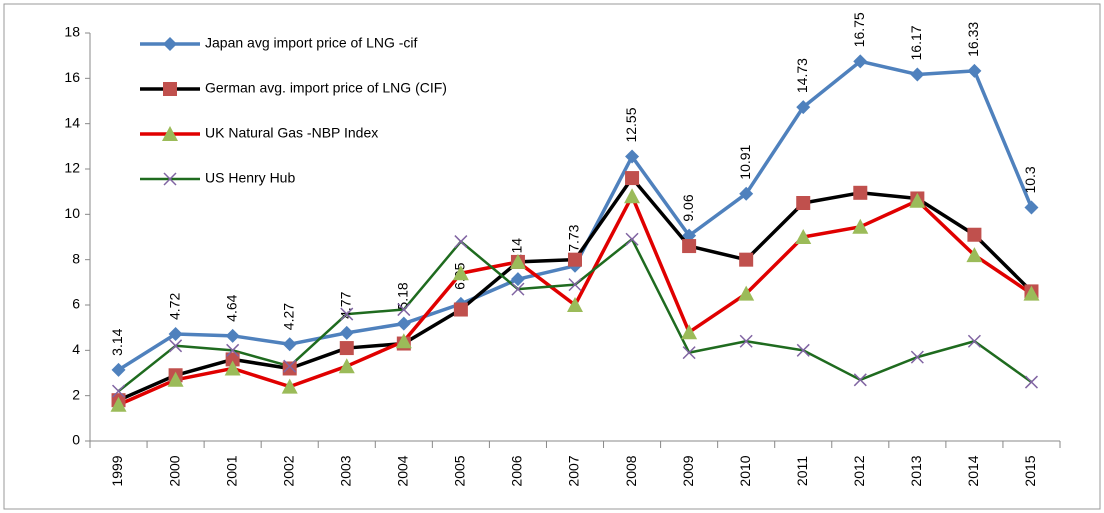 The image size is (1104, 513). Describe the element at coordinates (174, 470) in the screenshot. I see `x-tick-label: 2000` at that location.